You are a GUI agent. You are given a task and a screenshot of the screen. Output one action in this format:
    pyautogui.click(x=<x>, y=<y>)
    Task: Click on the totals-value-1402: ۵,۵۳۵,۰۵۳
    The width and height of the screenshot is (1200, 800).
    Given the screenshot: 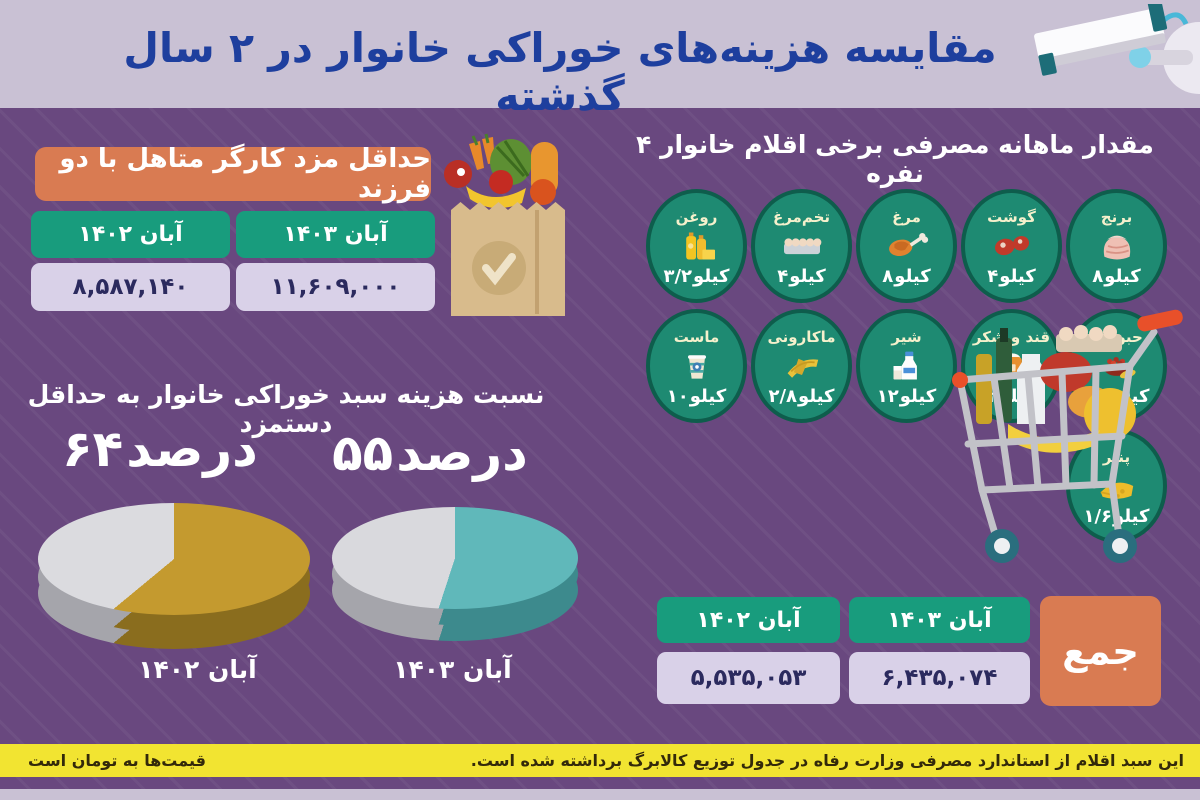 What is the action you would take?
    pyautogui.click(x=748, y=678)
    